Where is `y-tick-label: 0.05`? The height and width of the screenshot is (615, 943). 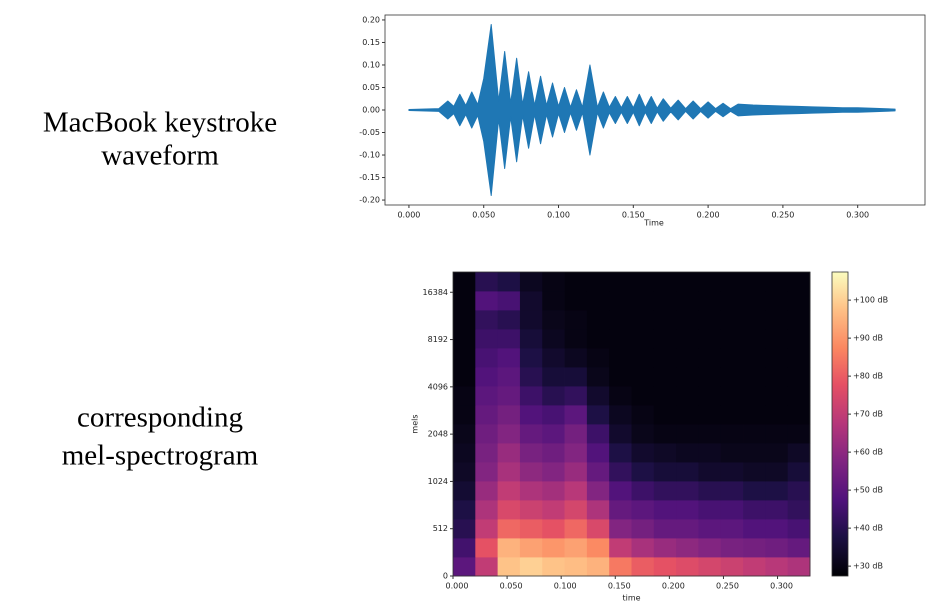 y-tick-label: 0.05 is located at coordinates (371, 87).